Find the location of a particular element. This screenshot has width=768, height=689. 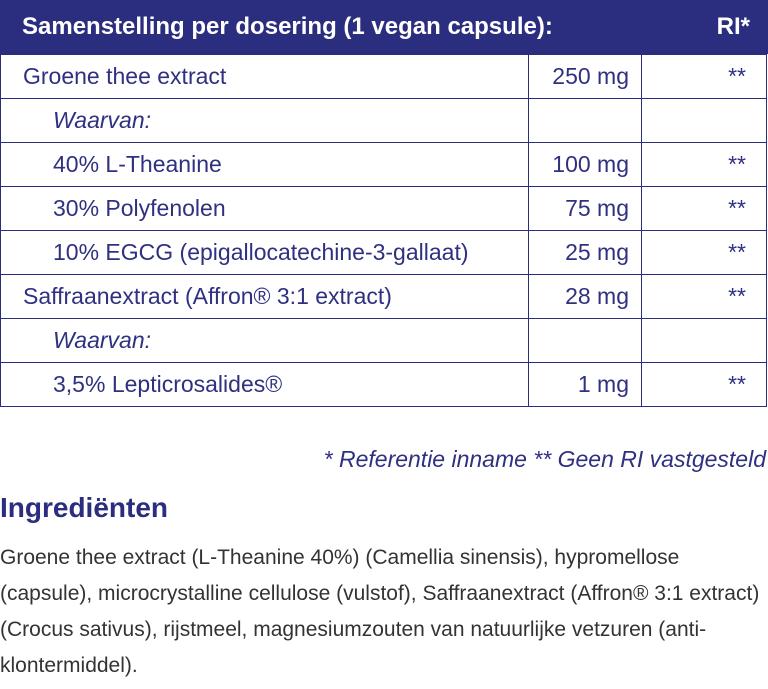

table-cell: 28 mg is located at coordinates (585, 296).